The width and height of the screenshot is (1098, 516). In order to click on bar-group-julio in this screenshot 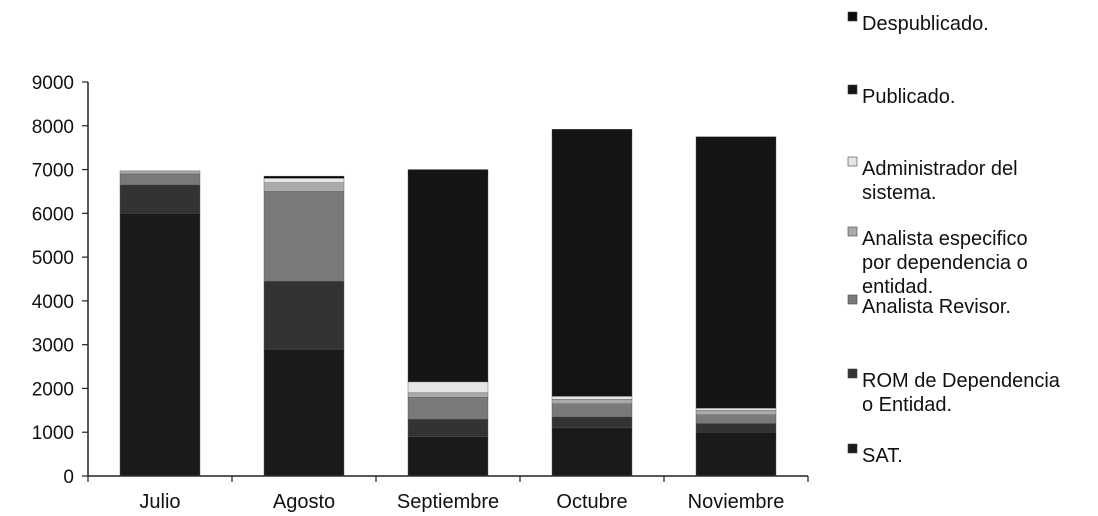, I will do `click(160, 323)`.